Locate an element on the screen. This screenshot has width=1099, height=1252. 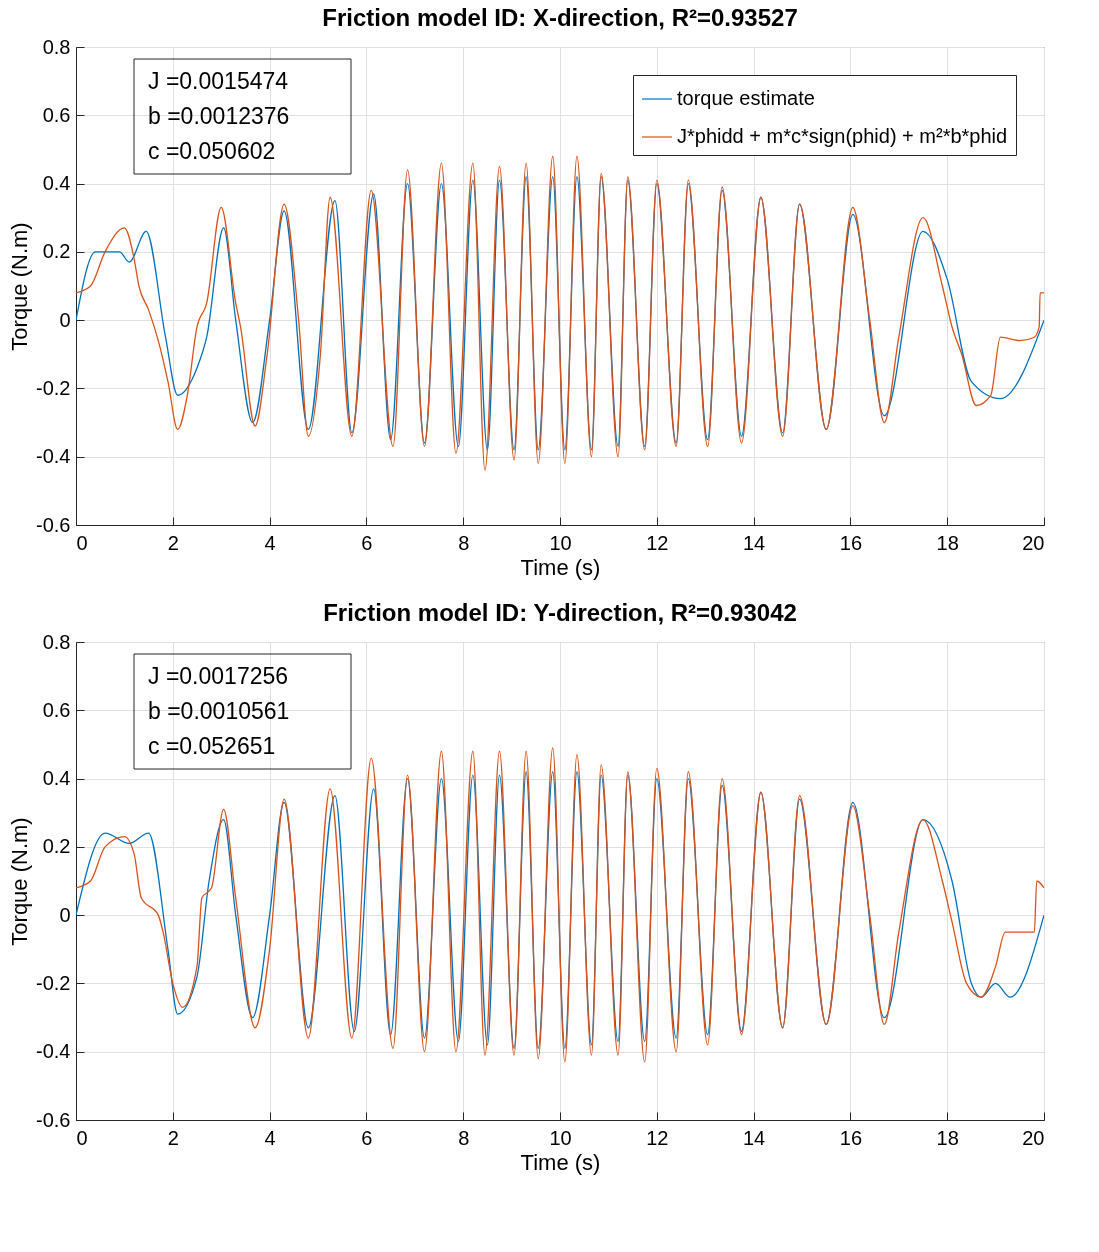
annotation: b =0.0010561 is located at coordinates (219, 711).